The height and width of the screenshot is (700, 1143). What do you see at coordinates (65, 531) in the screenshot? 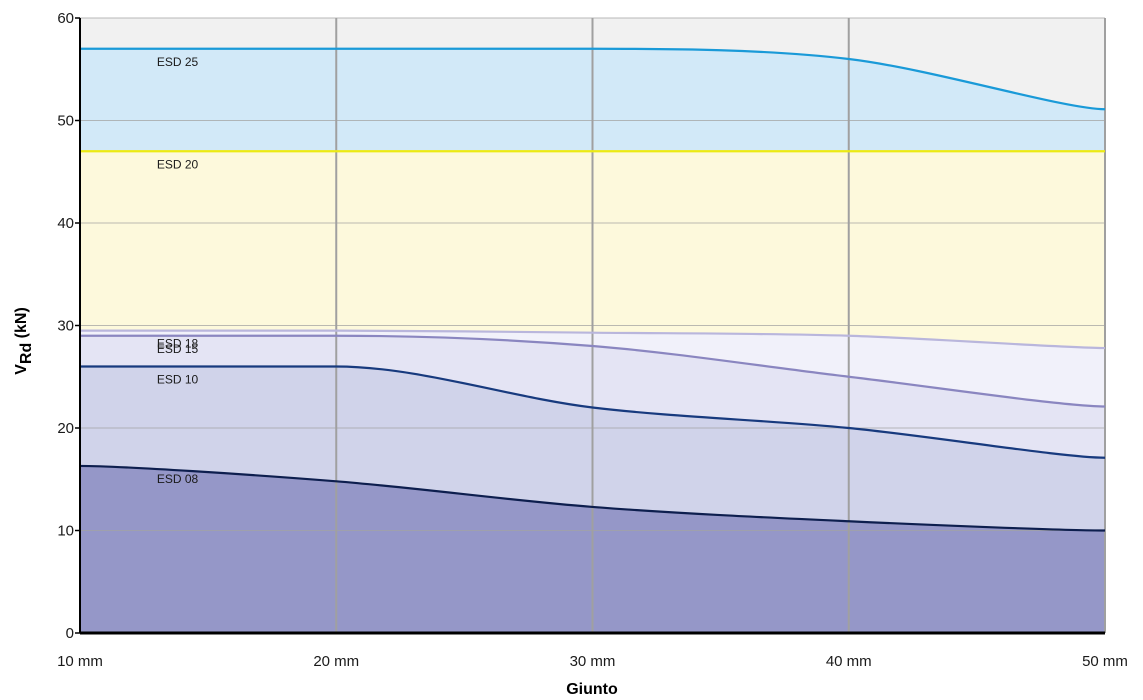
I see `y-tick-label-10: 10` at bounding box center [65, 531].